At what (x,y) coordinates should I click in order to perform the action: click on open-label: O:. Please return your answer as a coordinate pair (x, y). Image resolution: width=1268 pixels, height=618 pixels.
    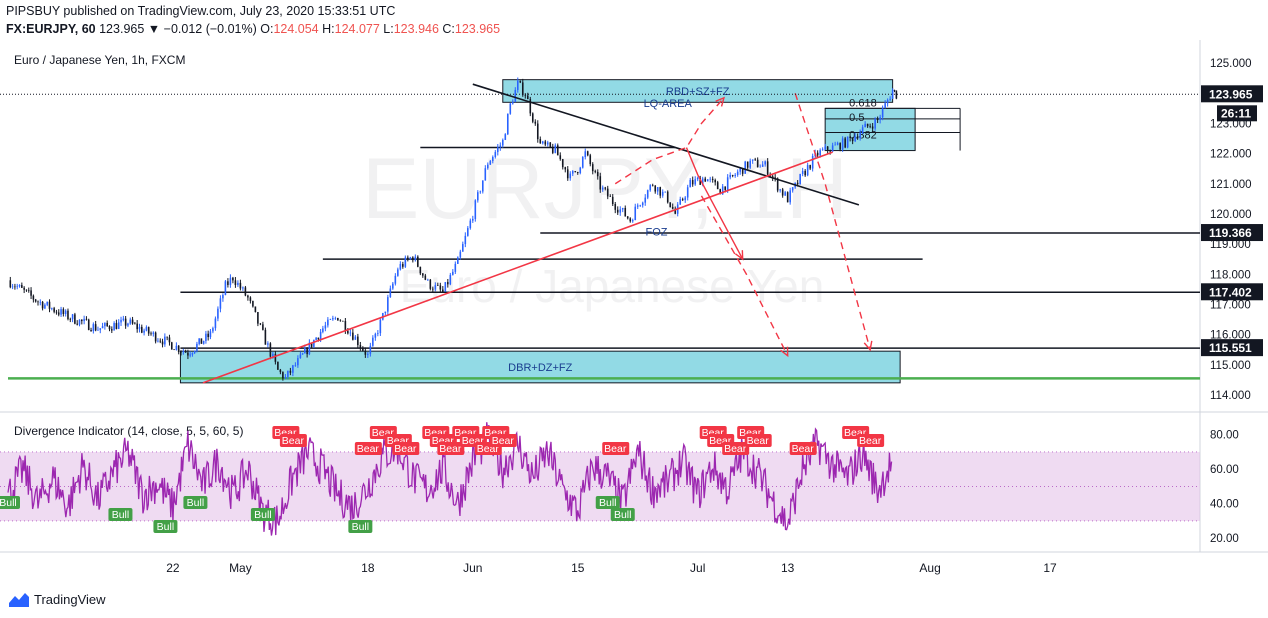
    Looking at the image, I should click on (267, 29).